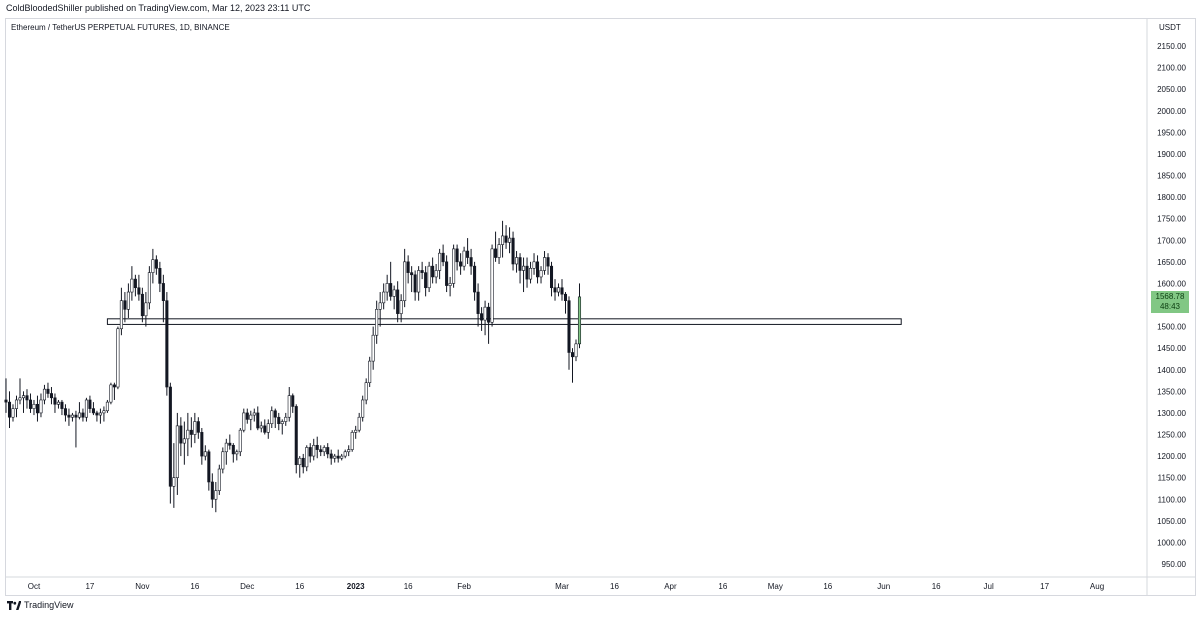 This screenshot has height=618, width=1200. Describe the element at coordinates (40, 605) in the screenshot. I see `tradingview-footer: TradingView` at that location.